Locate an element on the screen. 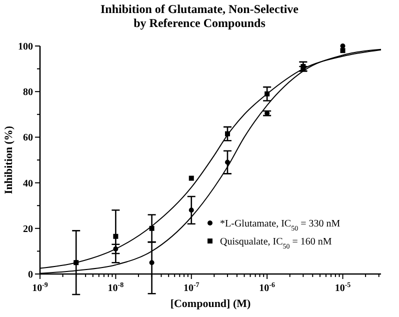 The image size is (399, 317). y-tick-label: 40 is located at coordinates (28, 184).